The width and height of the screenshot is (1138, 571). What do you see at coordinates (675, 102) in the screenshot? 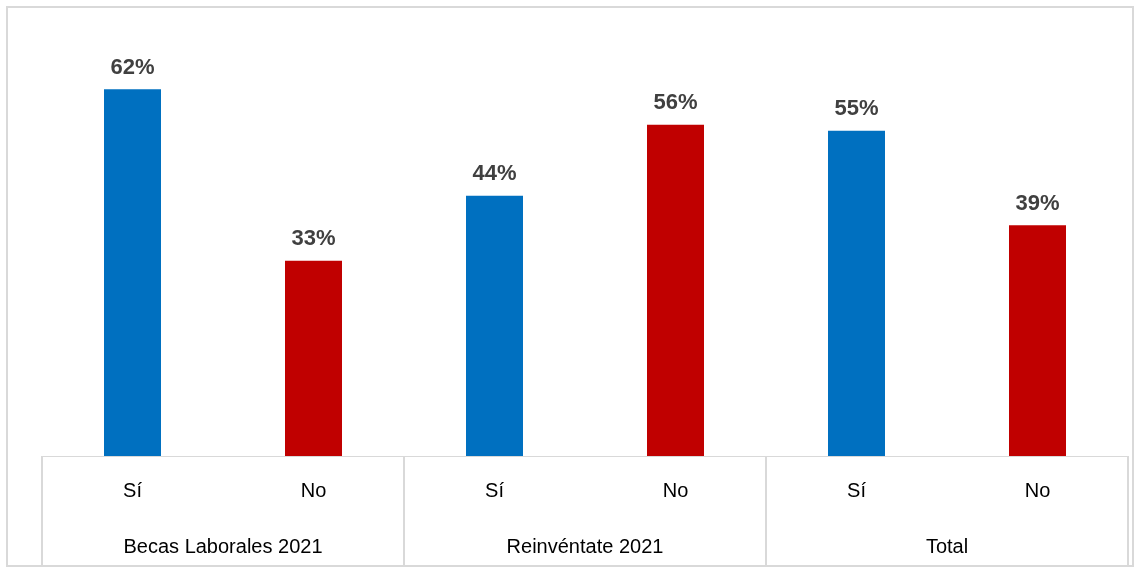
I see `data-label: 56%` at bounding box center [675, 102].